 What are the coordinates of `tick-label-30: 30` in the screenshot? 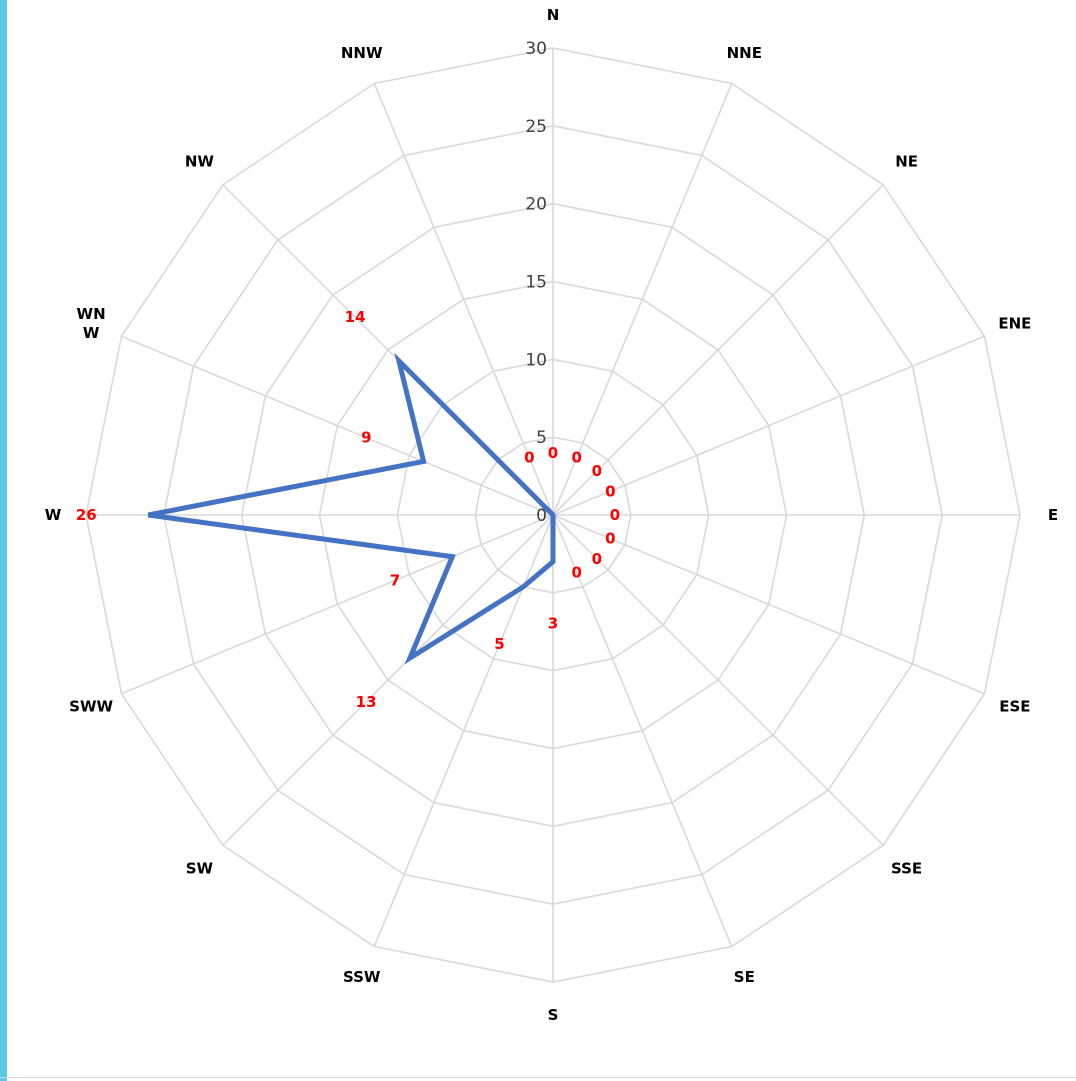 It's located at (536, 49).